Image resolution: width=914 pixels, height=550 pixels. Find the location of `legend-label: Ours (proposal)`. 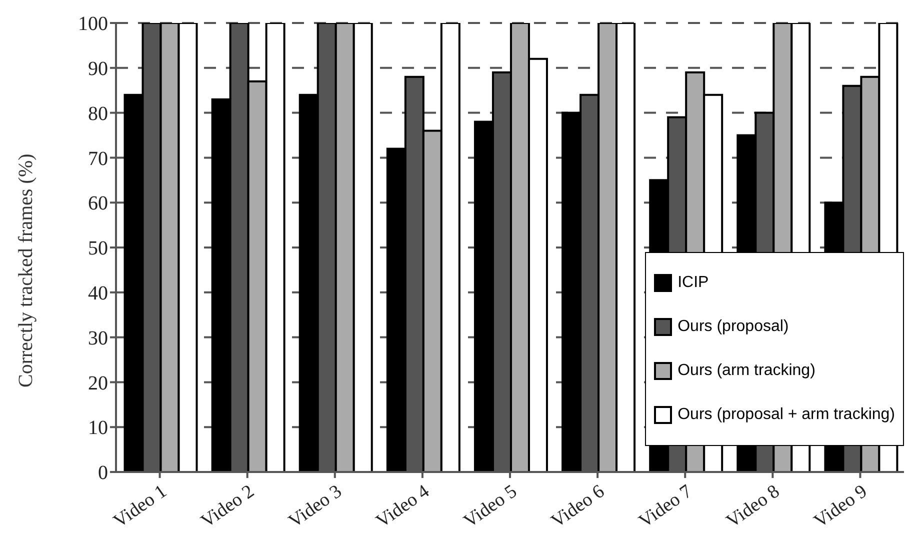

legend-label: Ours (proposal) is located at coordinates (733, 327).